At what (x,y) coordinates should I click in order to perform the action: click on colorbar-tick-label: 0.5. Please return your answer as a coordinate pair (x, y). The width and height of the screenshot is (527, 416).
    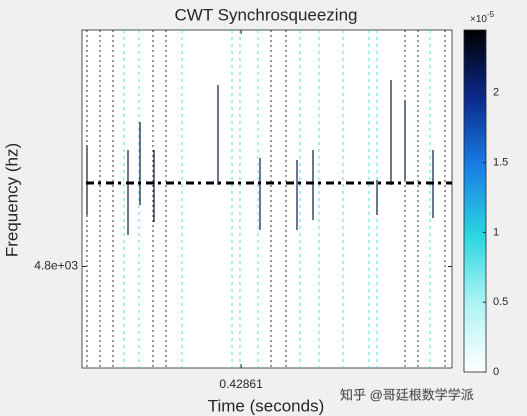
    Looking at the image, I should click on (500, 302).